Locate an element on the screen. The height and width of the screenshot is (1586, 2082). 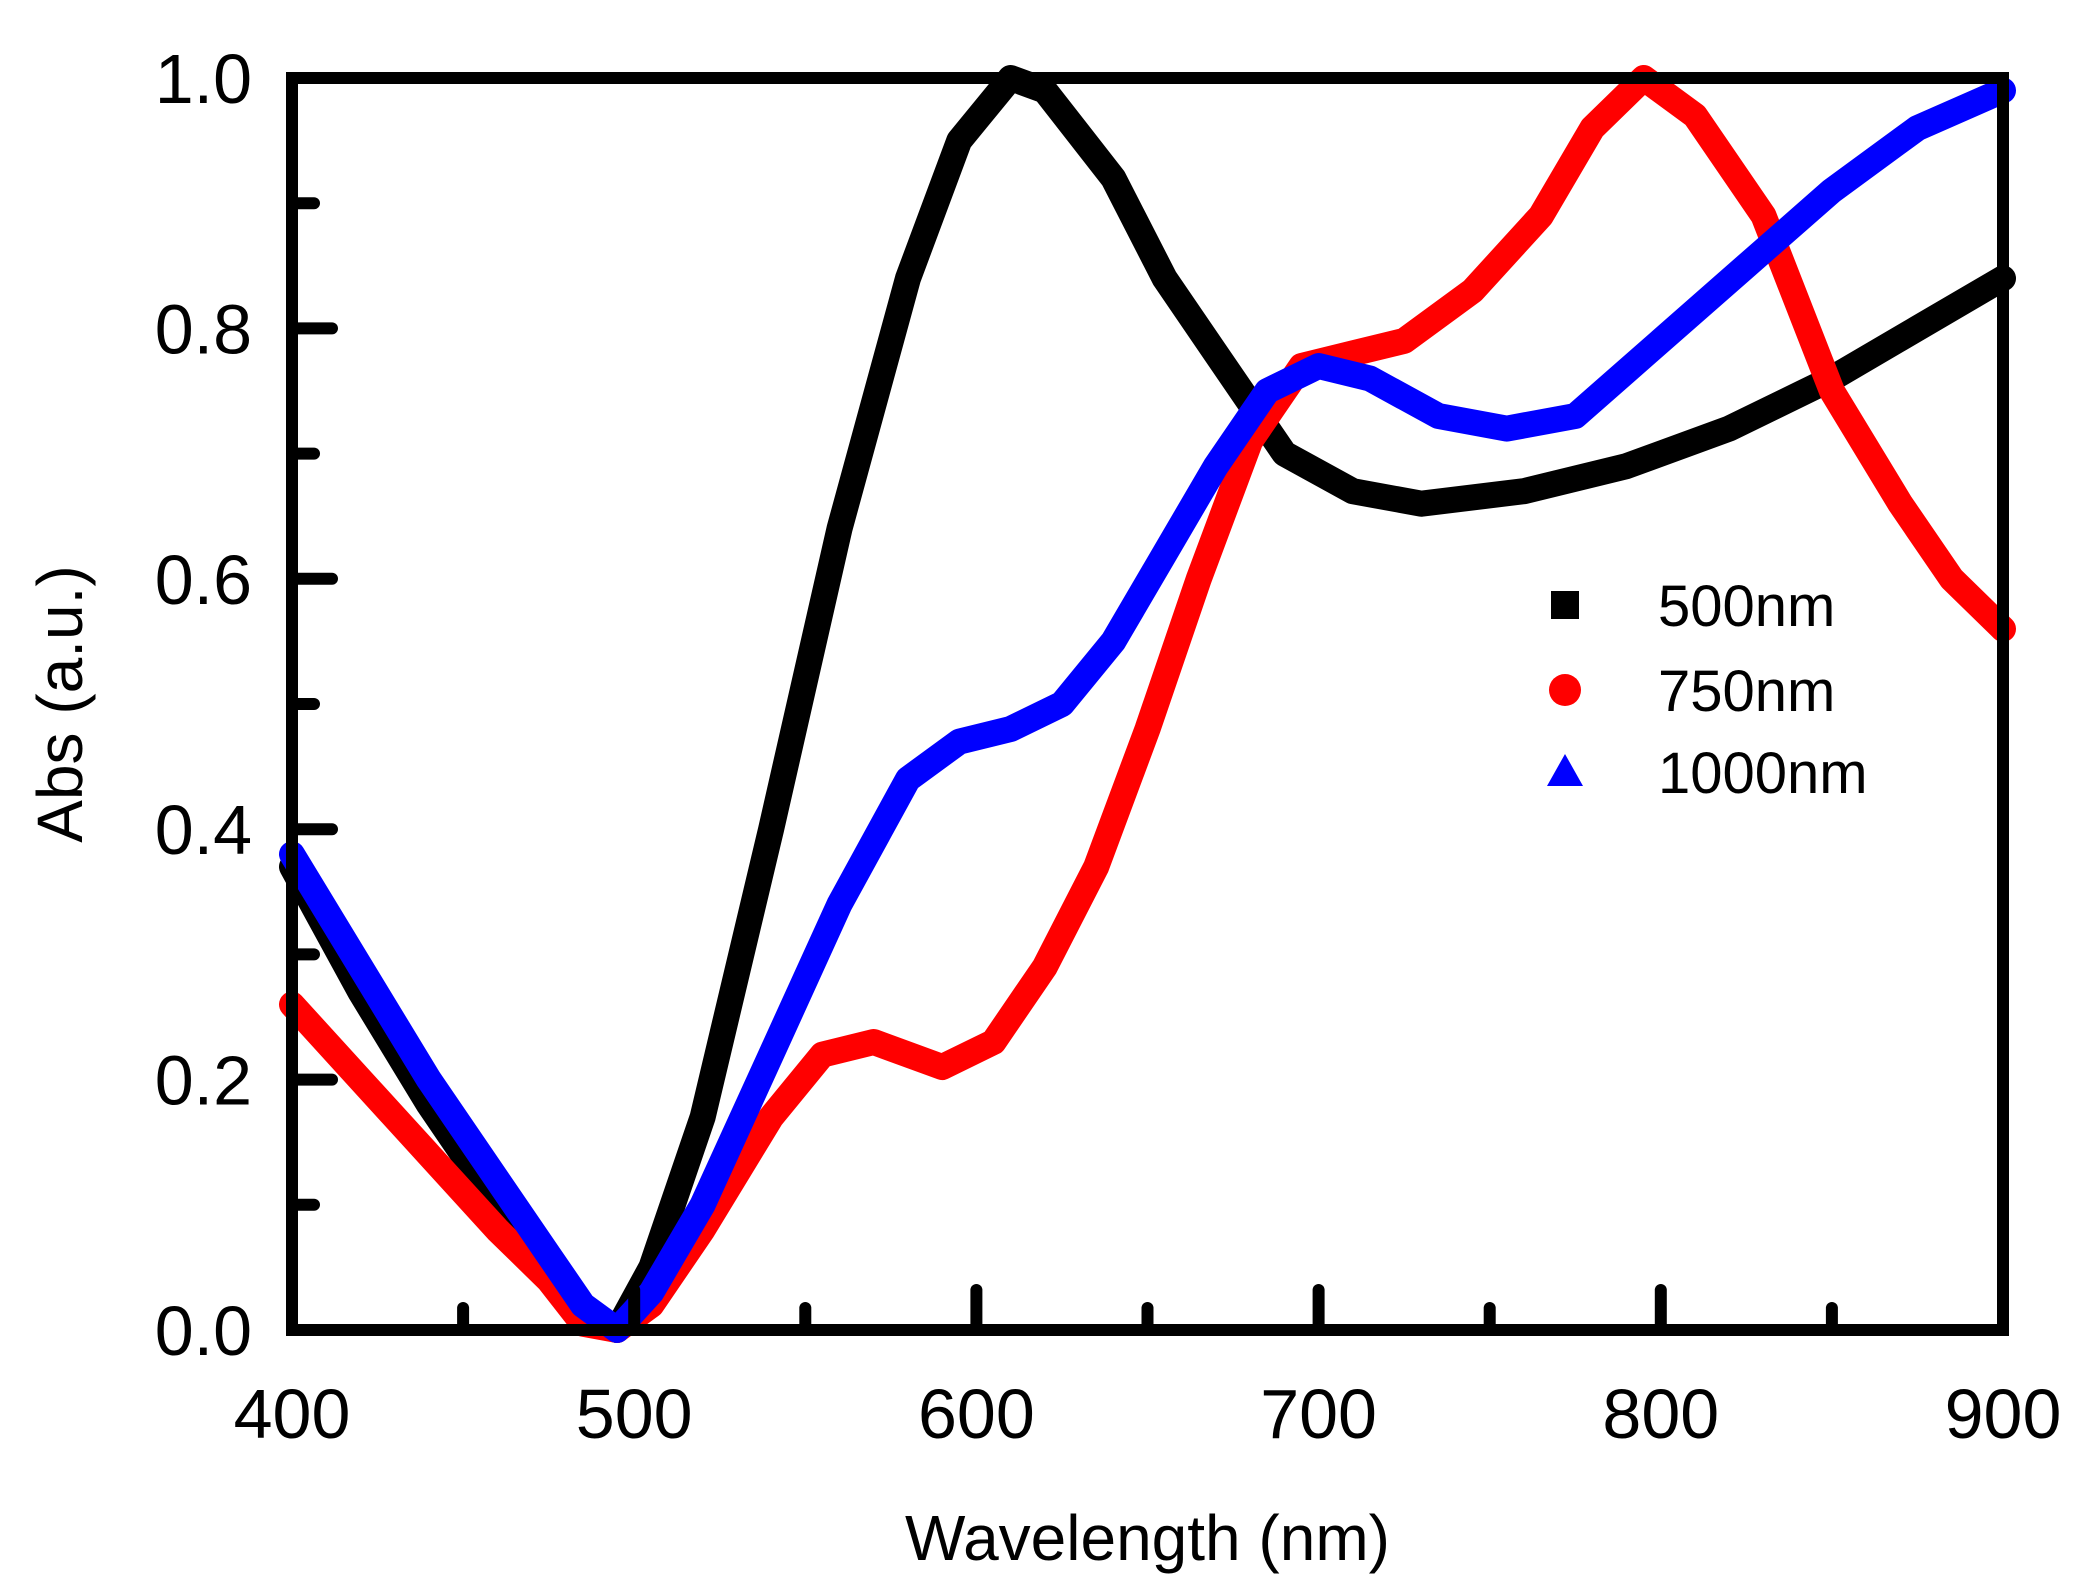
legend-label-500nm: 500nm is located at coordinates (1746, 606).